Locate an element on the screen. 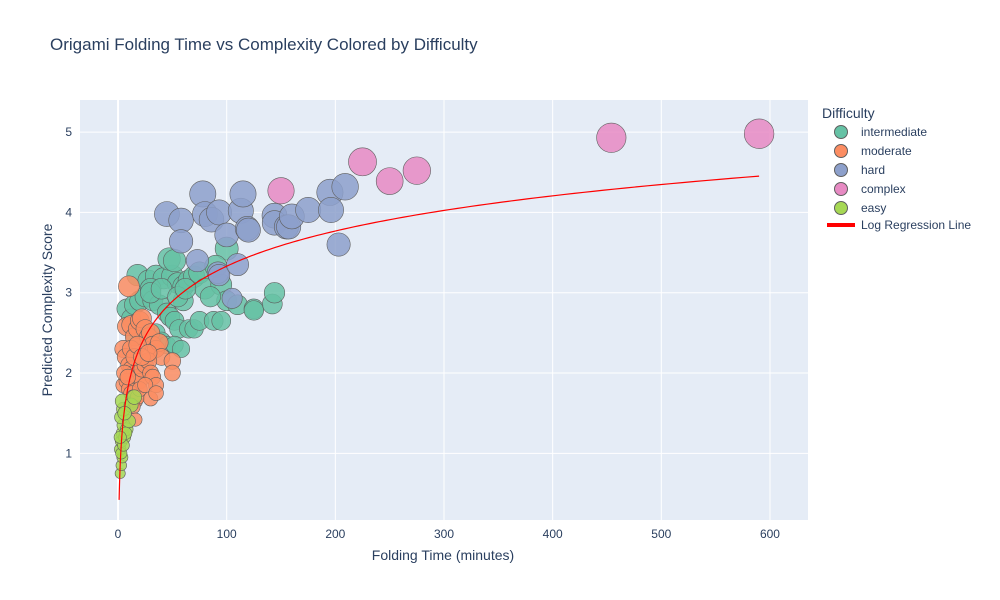  y-tick-label: 3 is located at coordinates (68, 293).